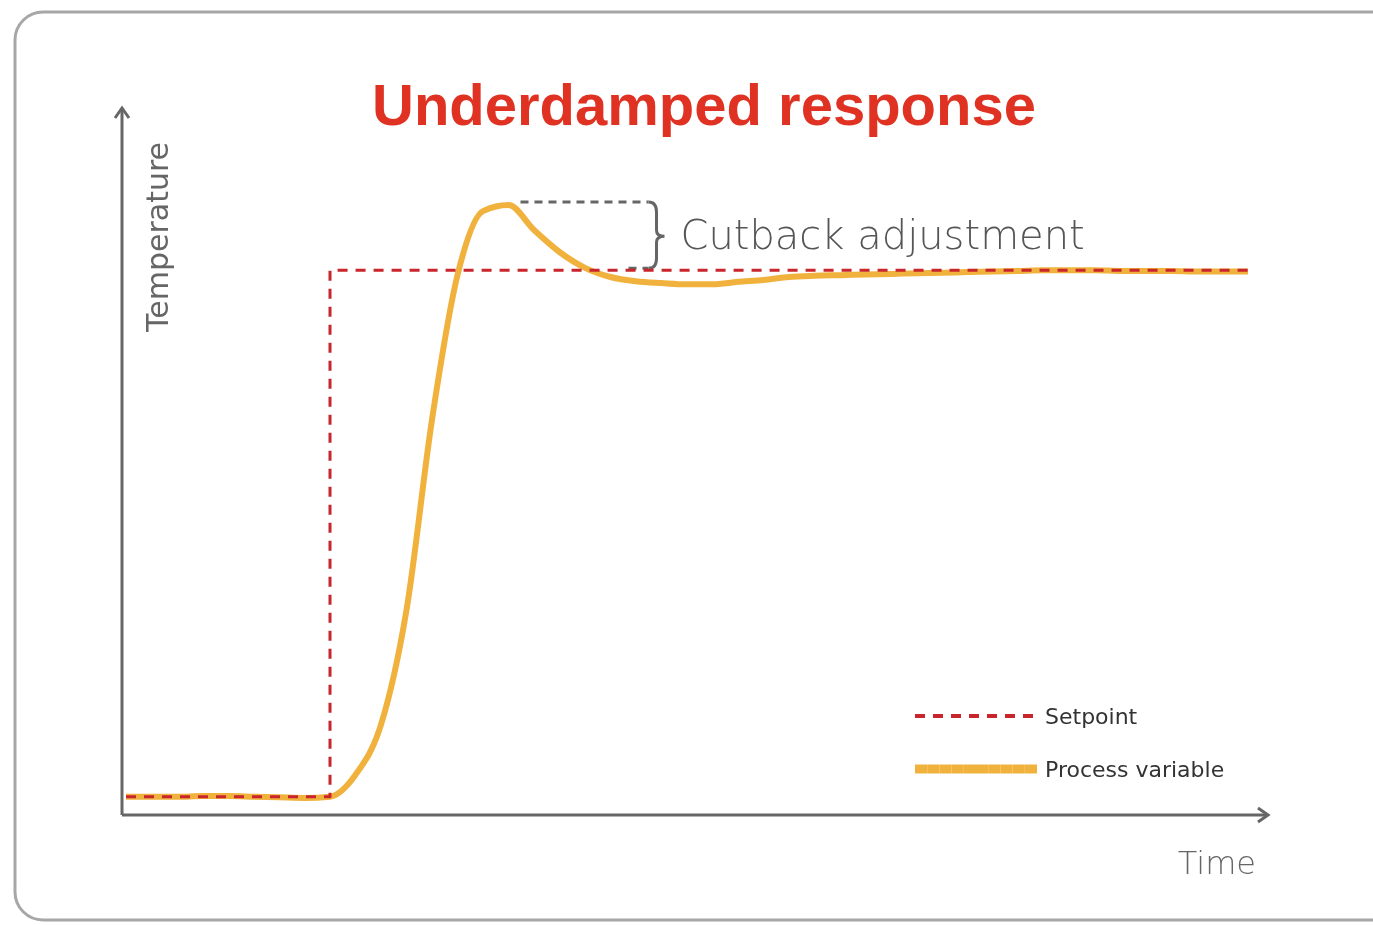 The image size is (1373, 925). What do you see at coordinates (1091, 716) in the screenshot?
I see `legend-label: Setpoint` at bounding box center [1091, 716].